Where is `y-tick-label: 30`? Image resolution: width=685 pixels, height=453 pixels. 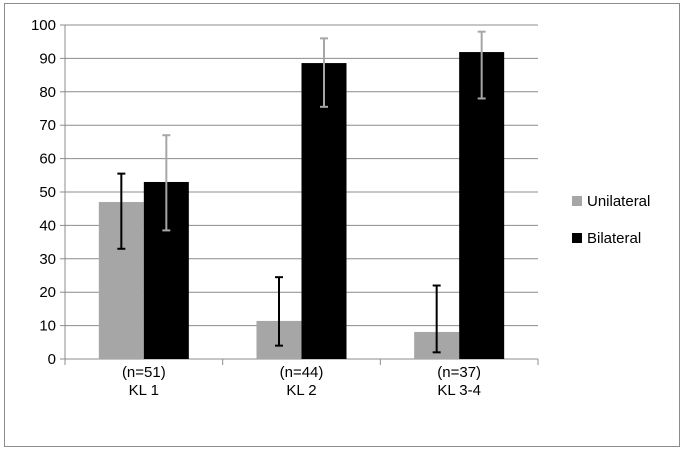 y-tick-label: 30 is located at coordinates (47, 259).